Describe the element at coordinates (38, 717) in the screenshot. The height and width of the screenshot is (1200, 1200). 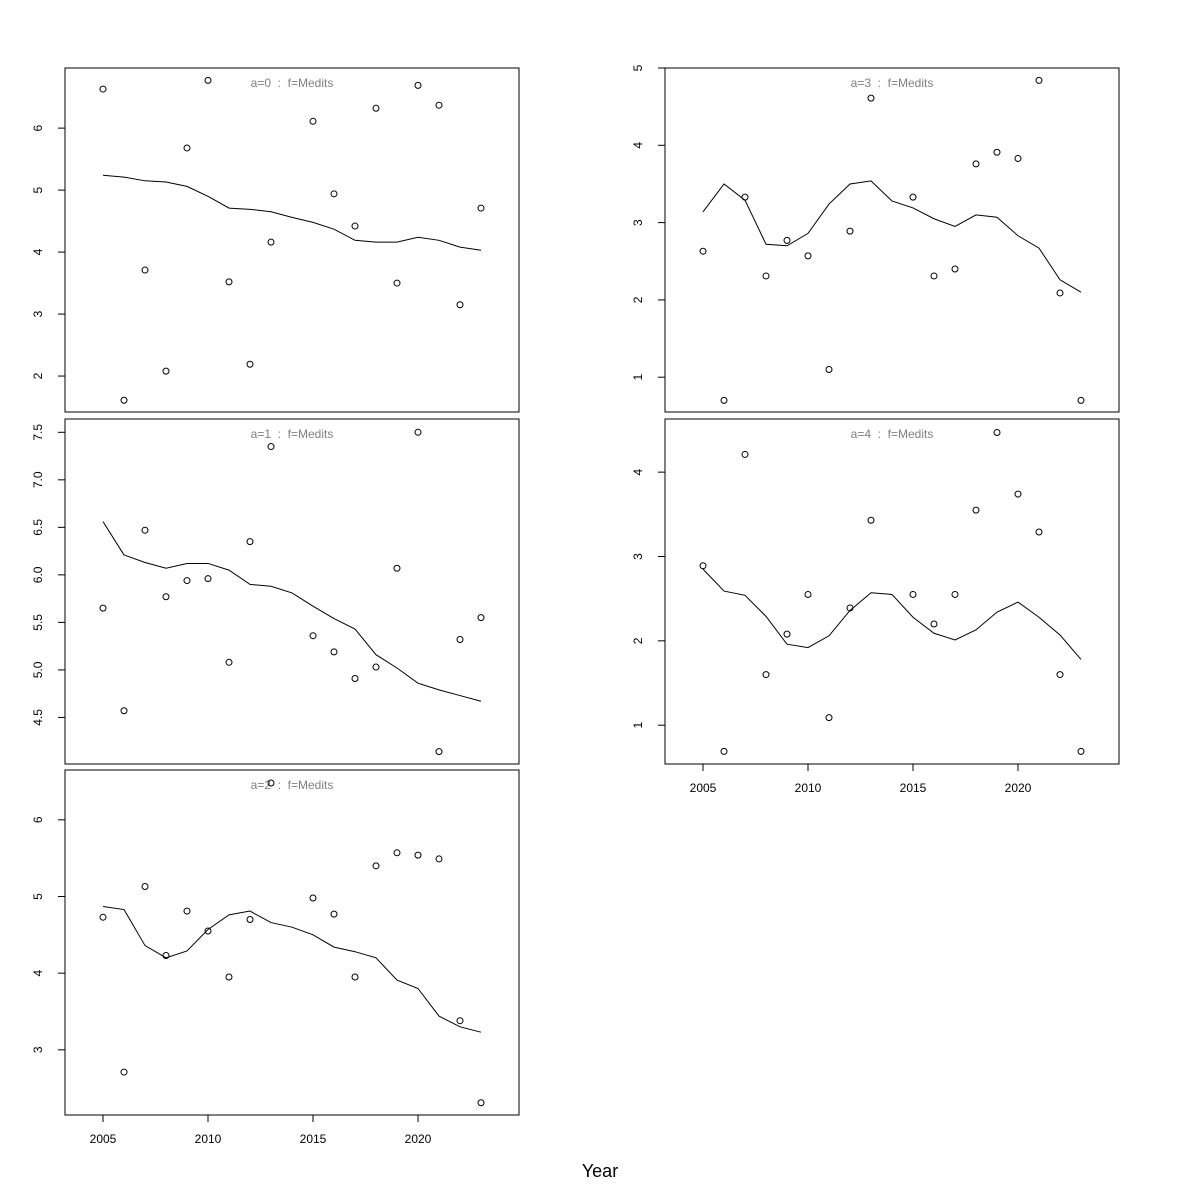
I see `y-tick-label: 4.5` at that location.